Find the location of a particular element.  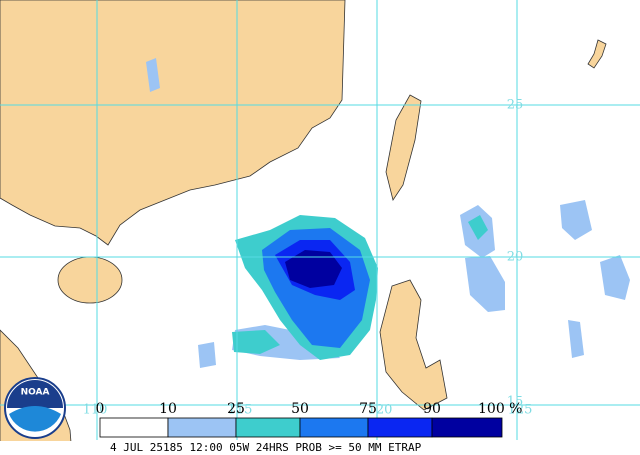

legend-label: 0 is located at coordinates (100, 409).